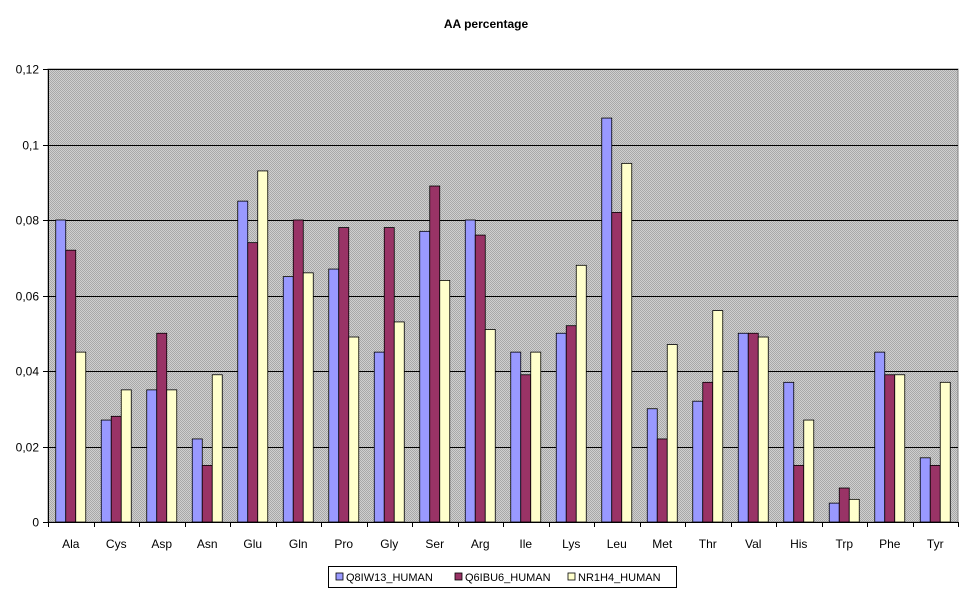  Describe the element at coordinates (71, 544) in the screenshot. I see `x-tick-label: Ala` at that location.